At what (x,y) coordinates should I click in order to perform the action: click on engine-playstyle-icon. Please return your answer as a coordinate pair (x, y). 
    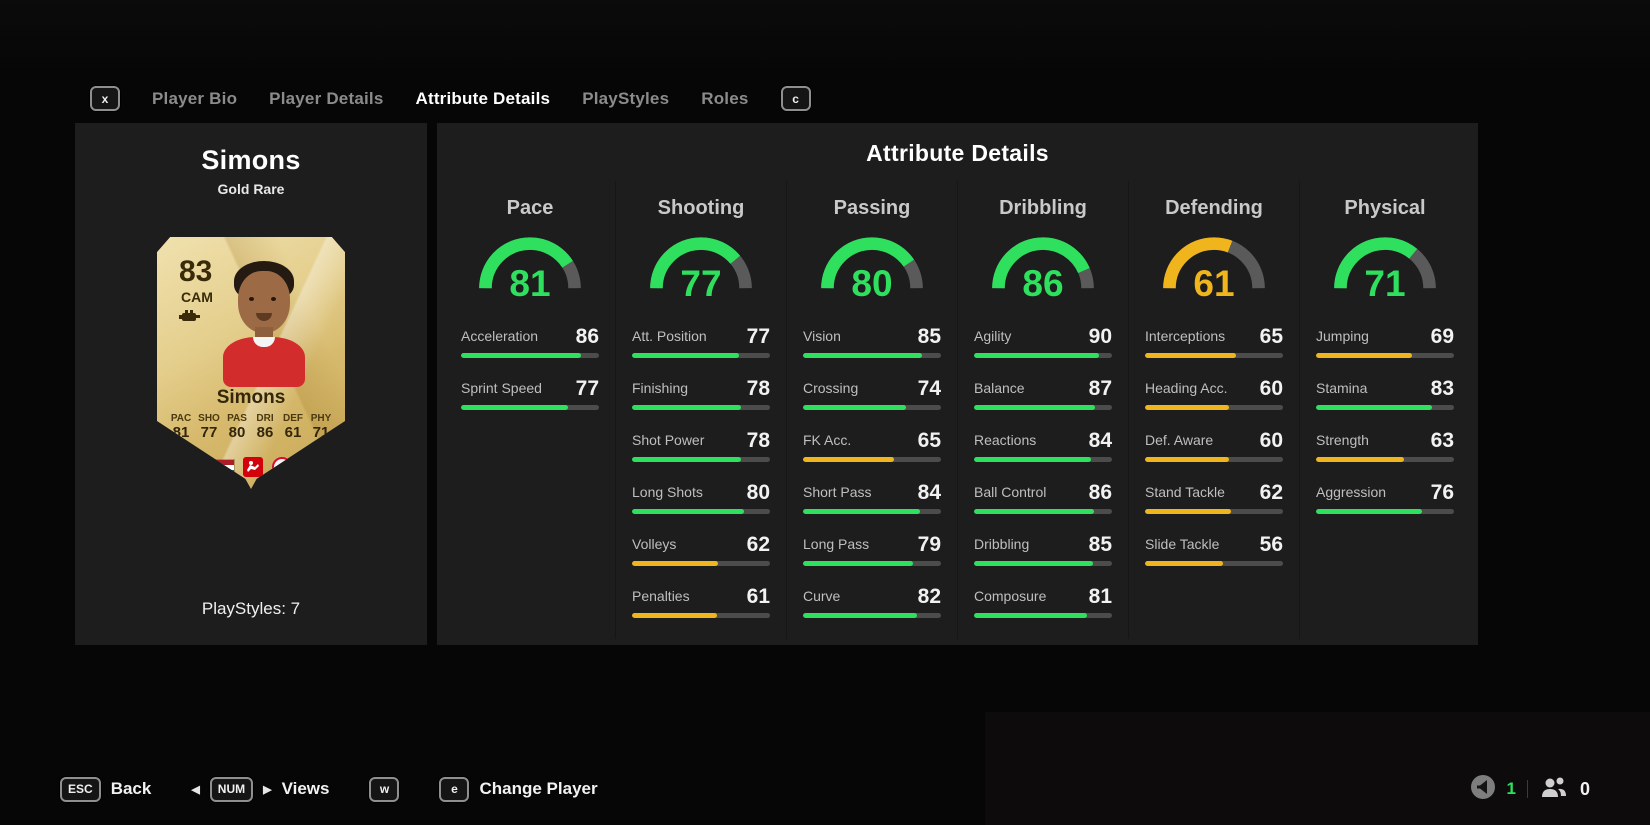
    Looking at the image, I should click on (190, 318).